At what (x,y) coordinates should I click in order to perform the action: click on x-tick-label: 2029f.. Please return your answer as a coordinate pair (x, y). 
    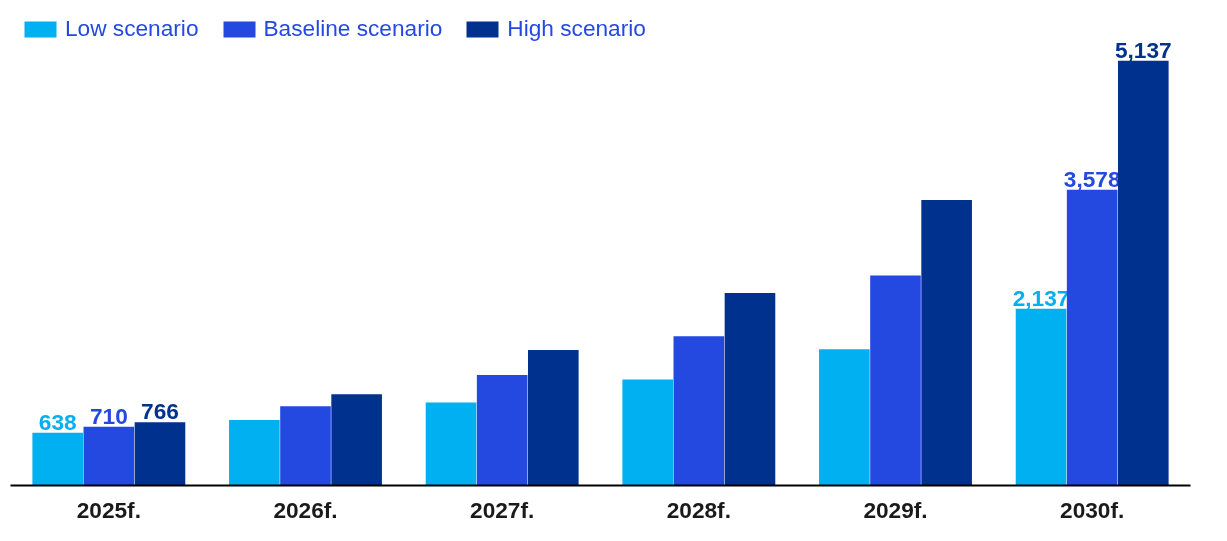
    Looking at the image, I should click on (895, 509).